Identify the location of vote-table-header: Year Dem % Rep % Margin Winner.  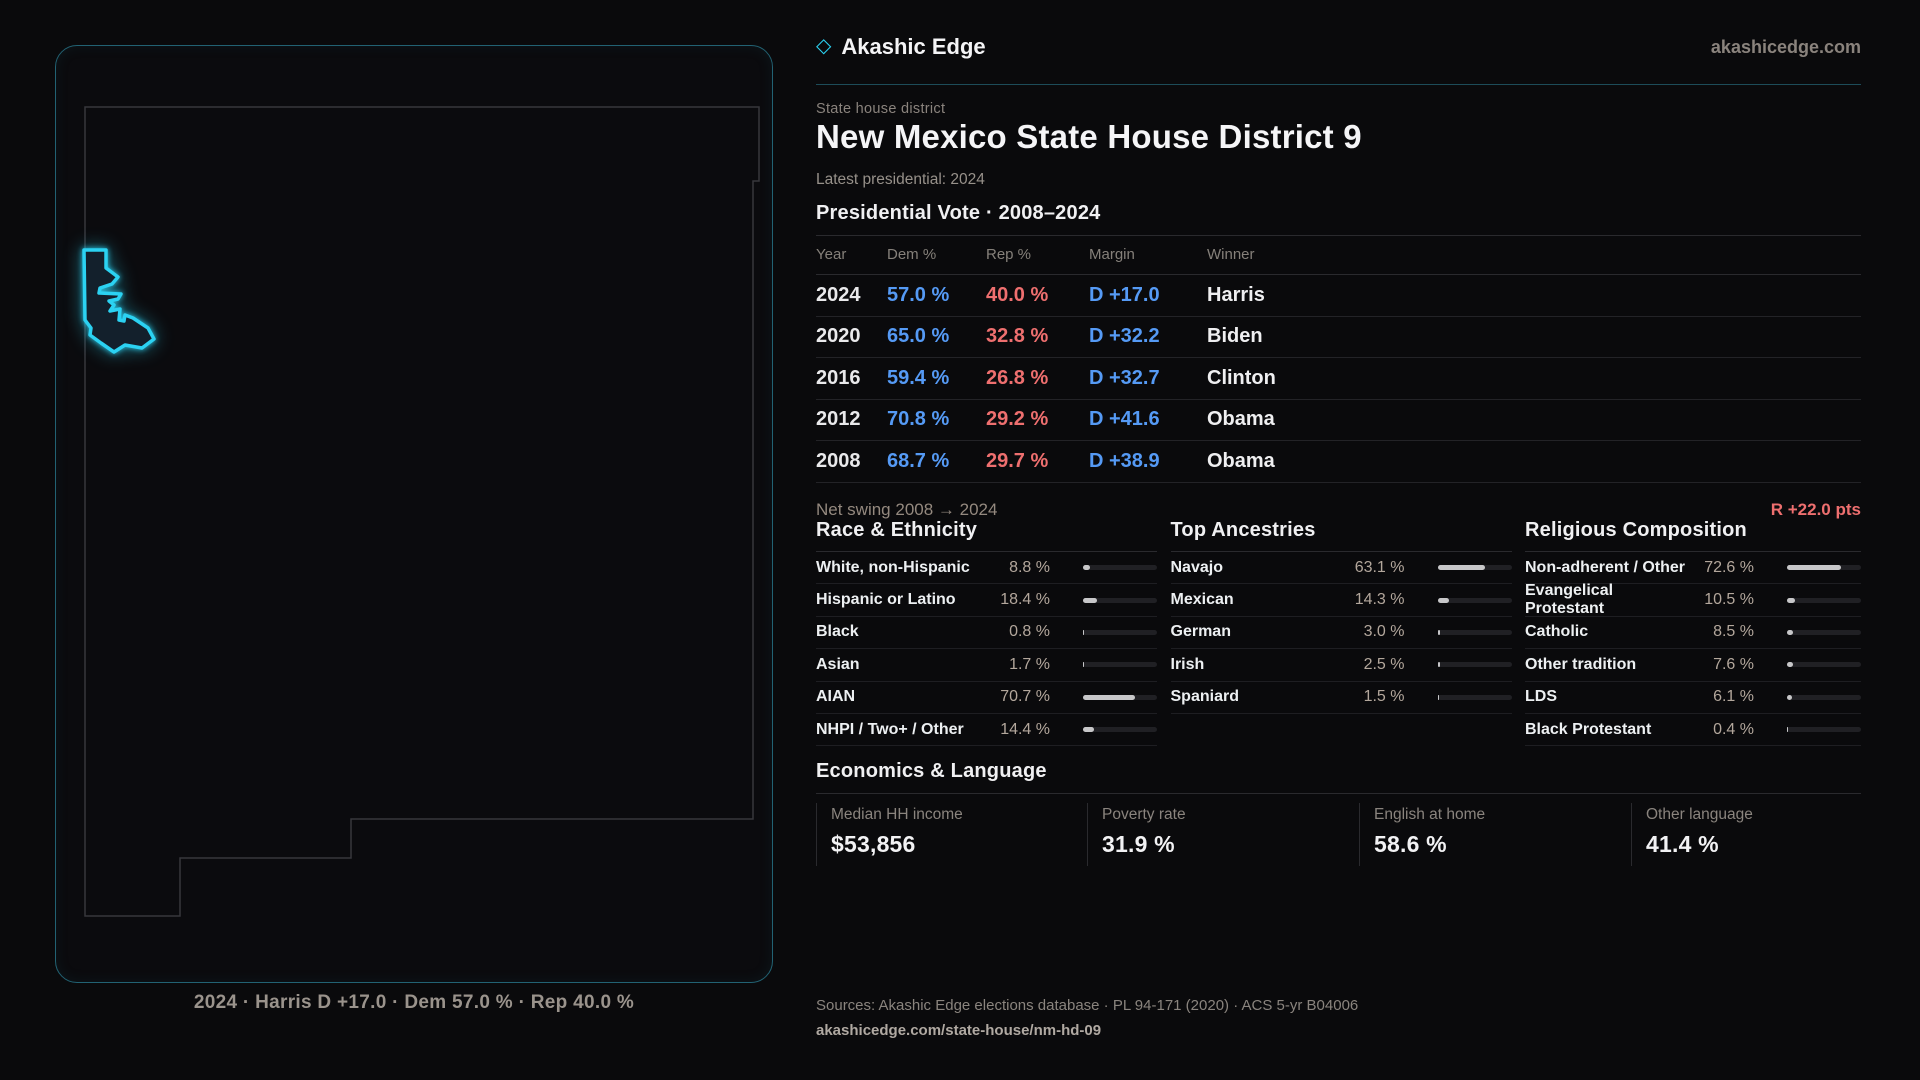
(1338, 255).